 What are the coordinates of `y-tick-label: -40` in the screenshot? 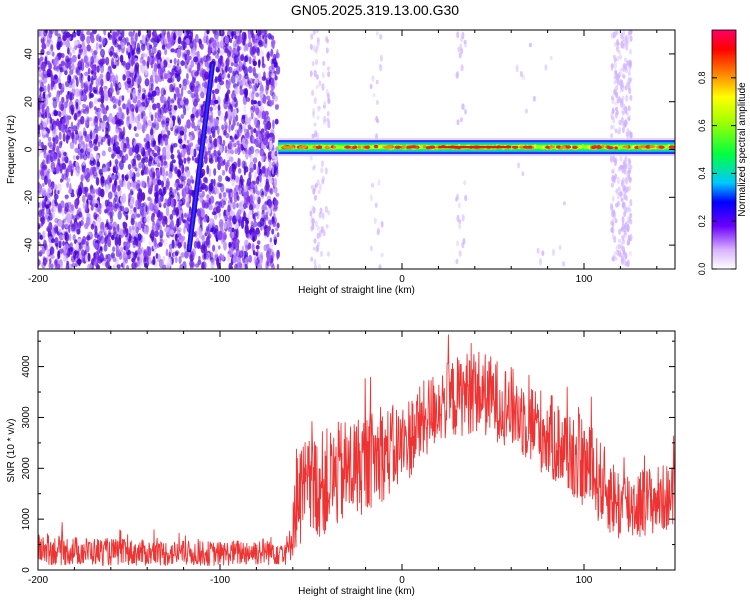 It's located at (29, 244).